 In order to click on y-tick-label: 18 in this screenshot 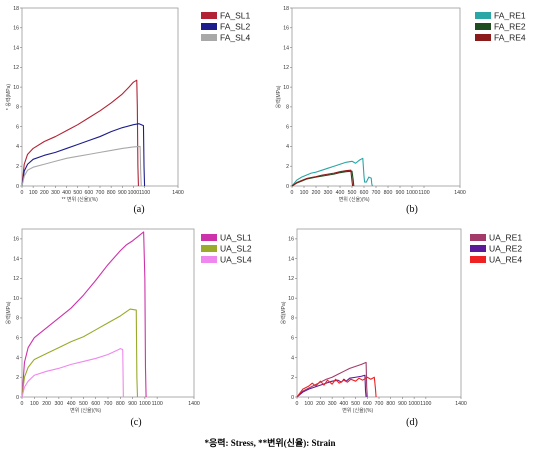, I will do `click(286, 9)`.